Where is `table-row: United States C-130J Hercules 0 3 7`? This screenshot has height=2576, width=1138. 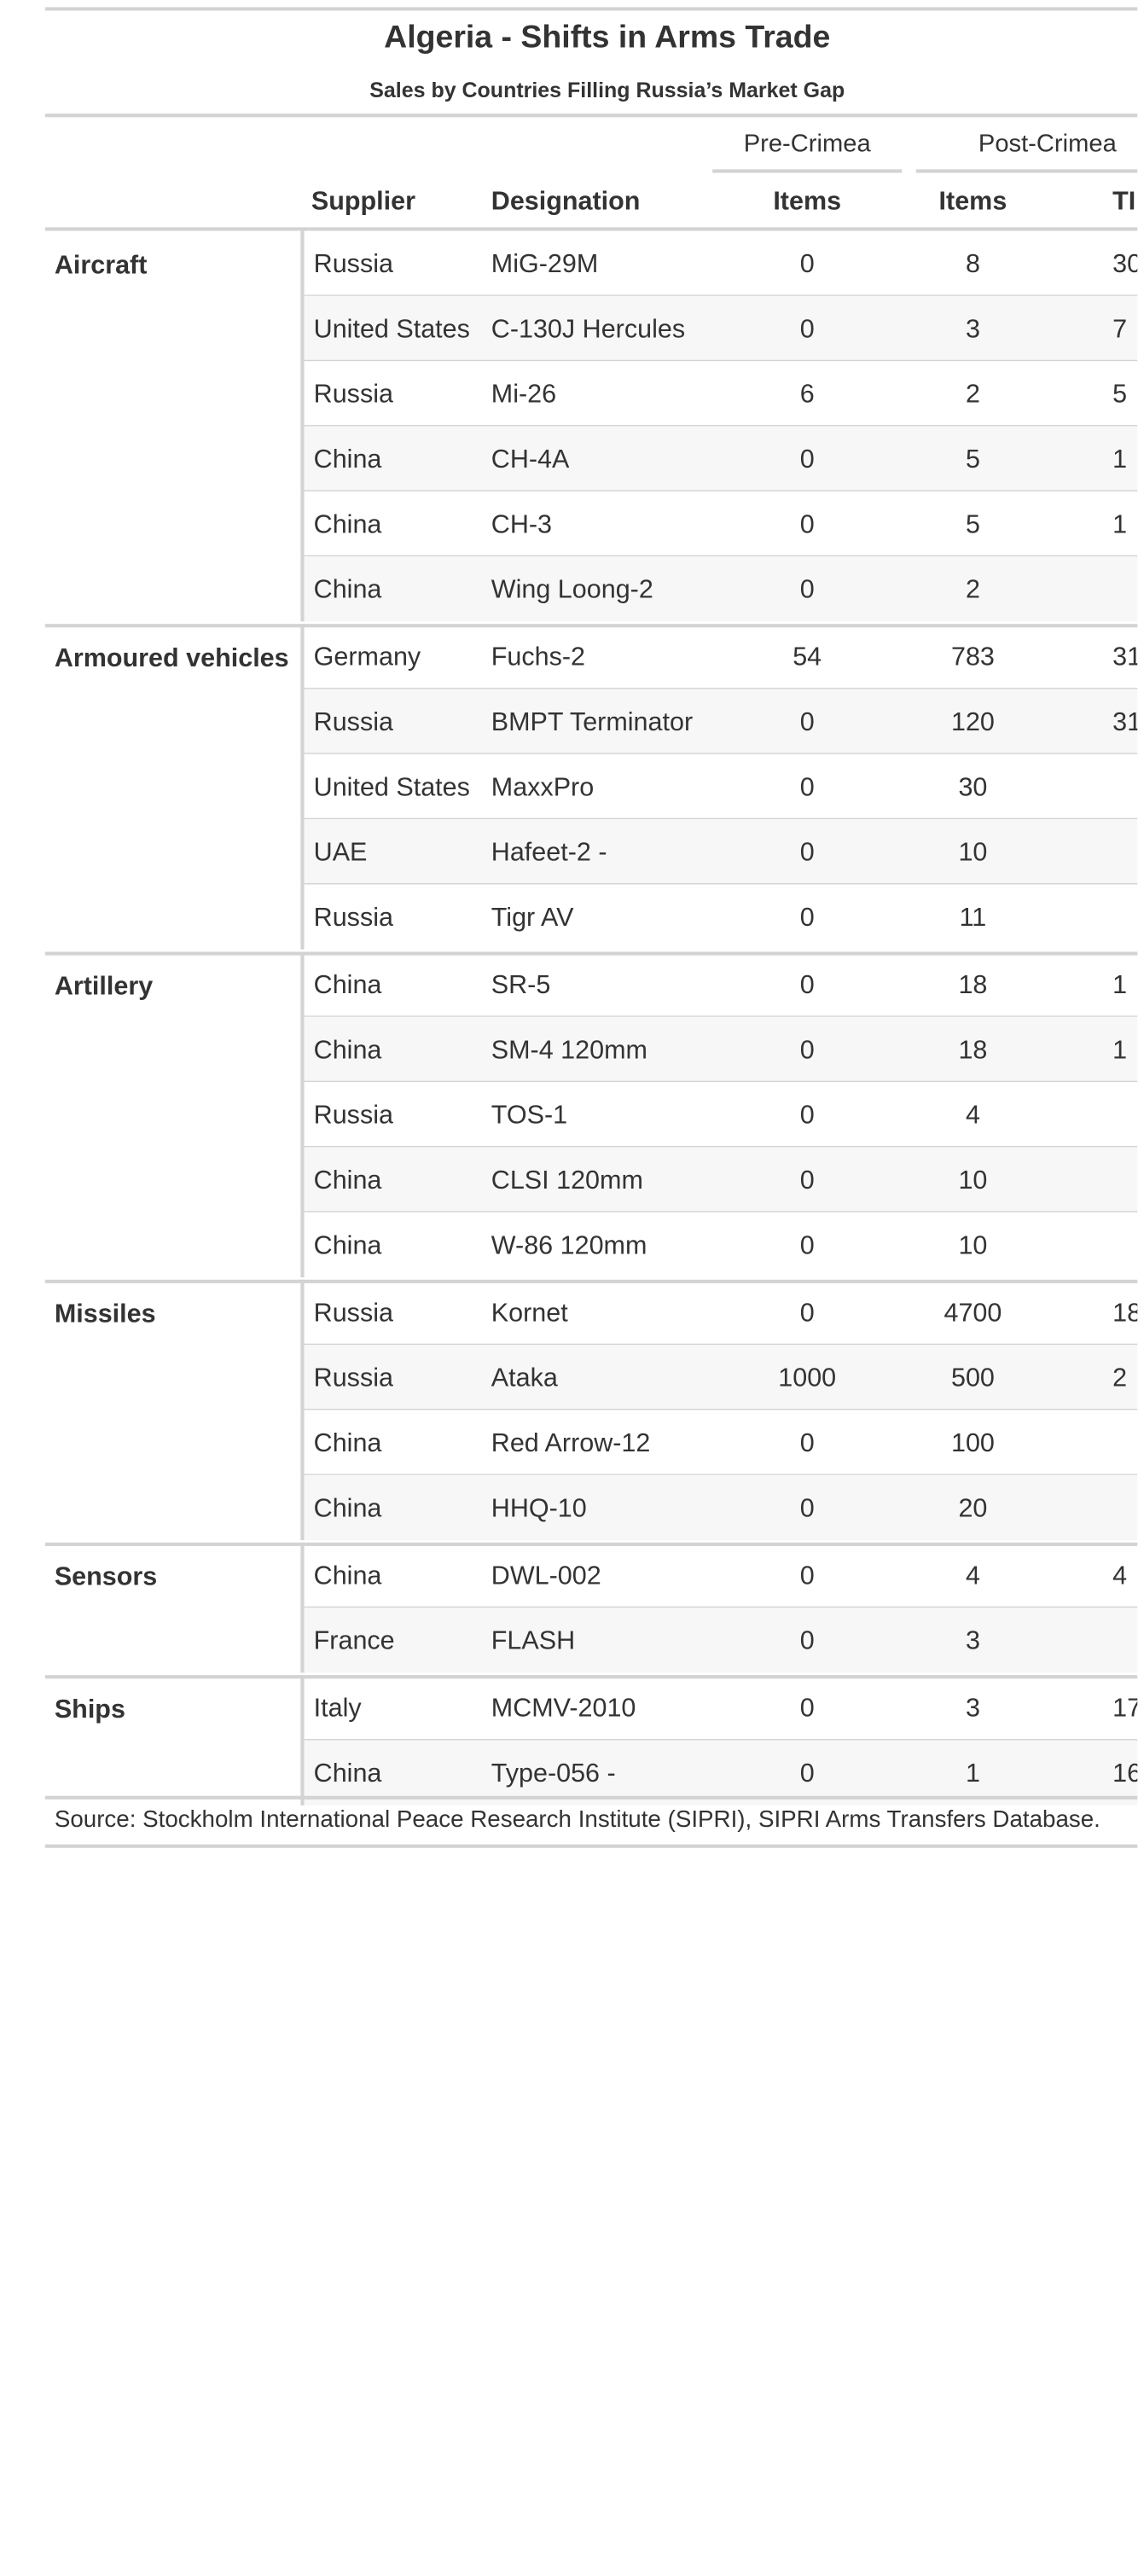 table-row: United States C-130J Hercules 0 3 7 is located at coordinates (721, 328).